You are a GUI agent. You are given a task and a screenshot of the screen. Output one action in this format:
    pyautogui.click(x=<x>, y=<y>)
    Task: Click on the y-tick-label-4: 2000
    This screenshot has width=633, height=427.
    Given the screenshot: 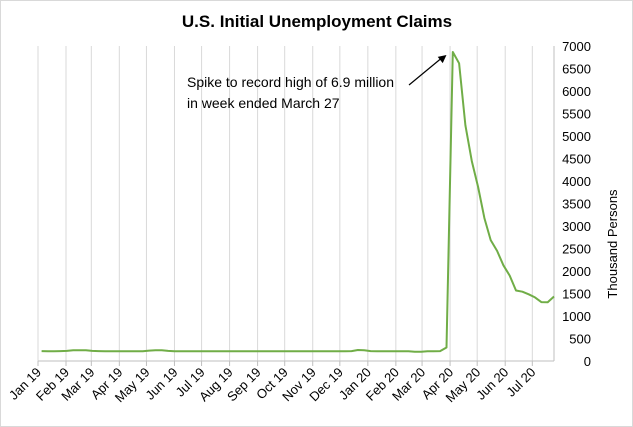 What is the action you would take?
    pyautogui.click(x=576, y=271)
    